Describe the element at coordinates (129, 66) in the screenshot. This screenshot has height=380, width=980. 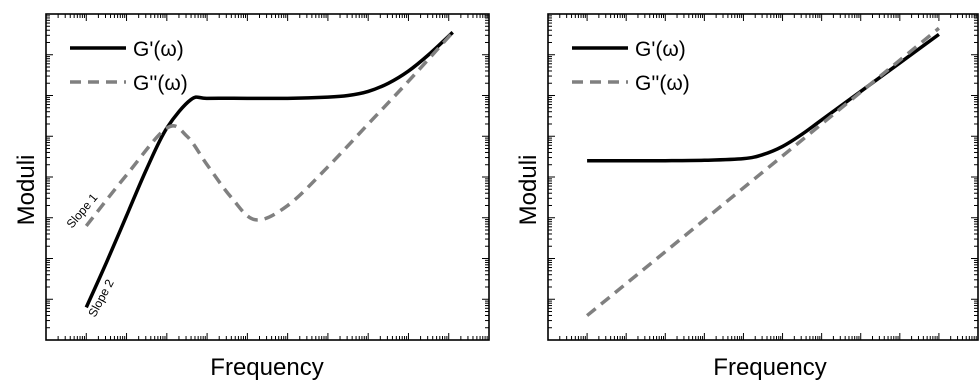
I see `left-legend: G'(ω) G''(ω)` at that location.